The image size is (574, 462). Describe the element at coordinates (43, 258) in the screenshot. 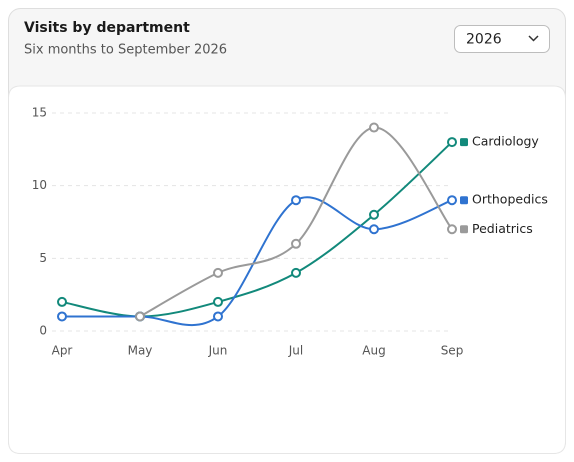

I see `y-tick-label: 5` at that location.